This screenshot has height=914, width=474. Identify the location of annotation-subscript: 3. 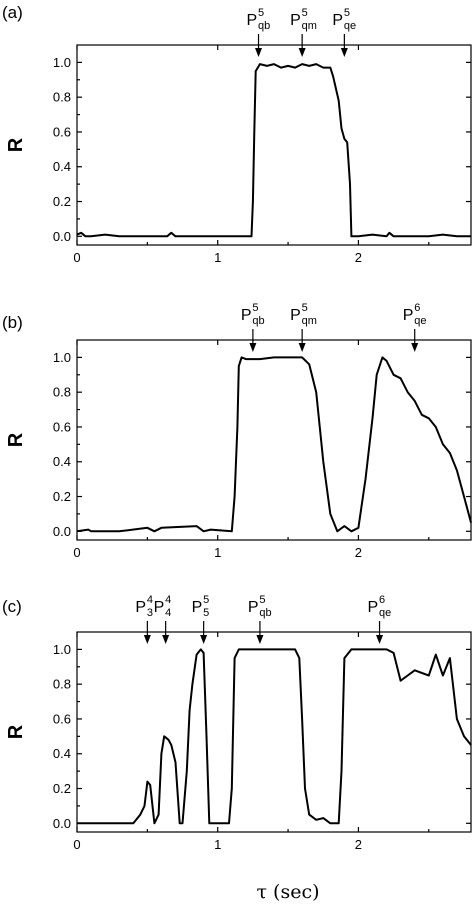
(150, 613).